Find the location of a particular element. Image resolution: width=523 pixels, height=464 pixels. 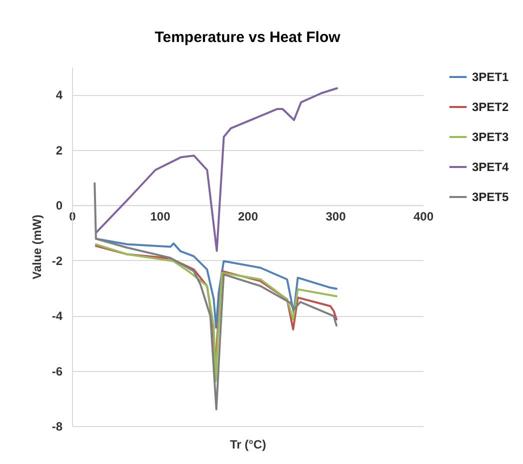

x-tick-label: 300 is located at coordinates (336, 217).